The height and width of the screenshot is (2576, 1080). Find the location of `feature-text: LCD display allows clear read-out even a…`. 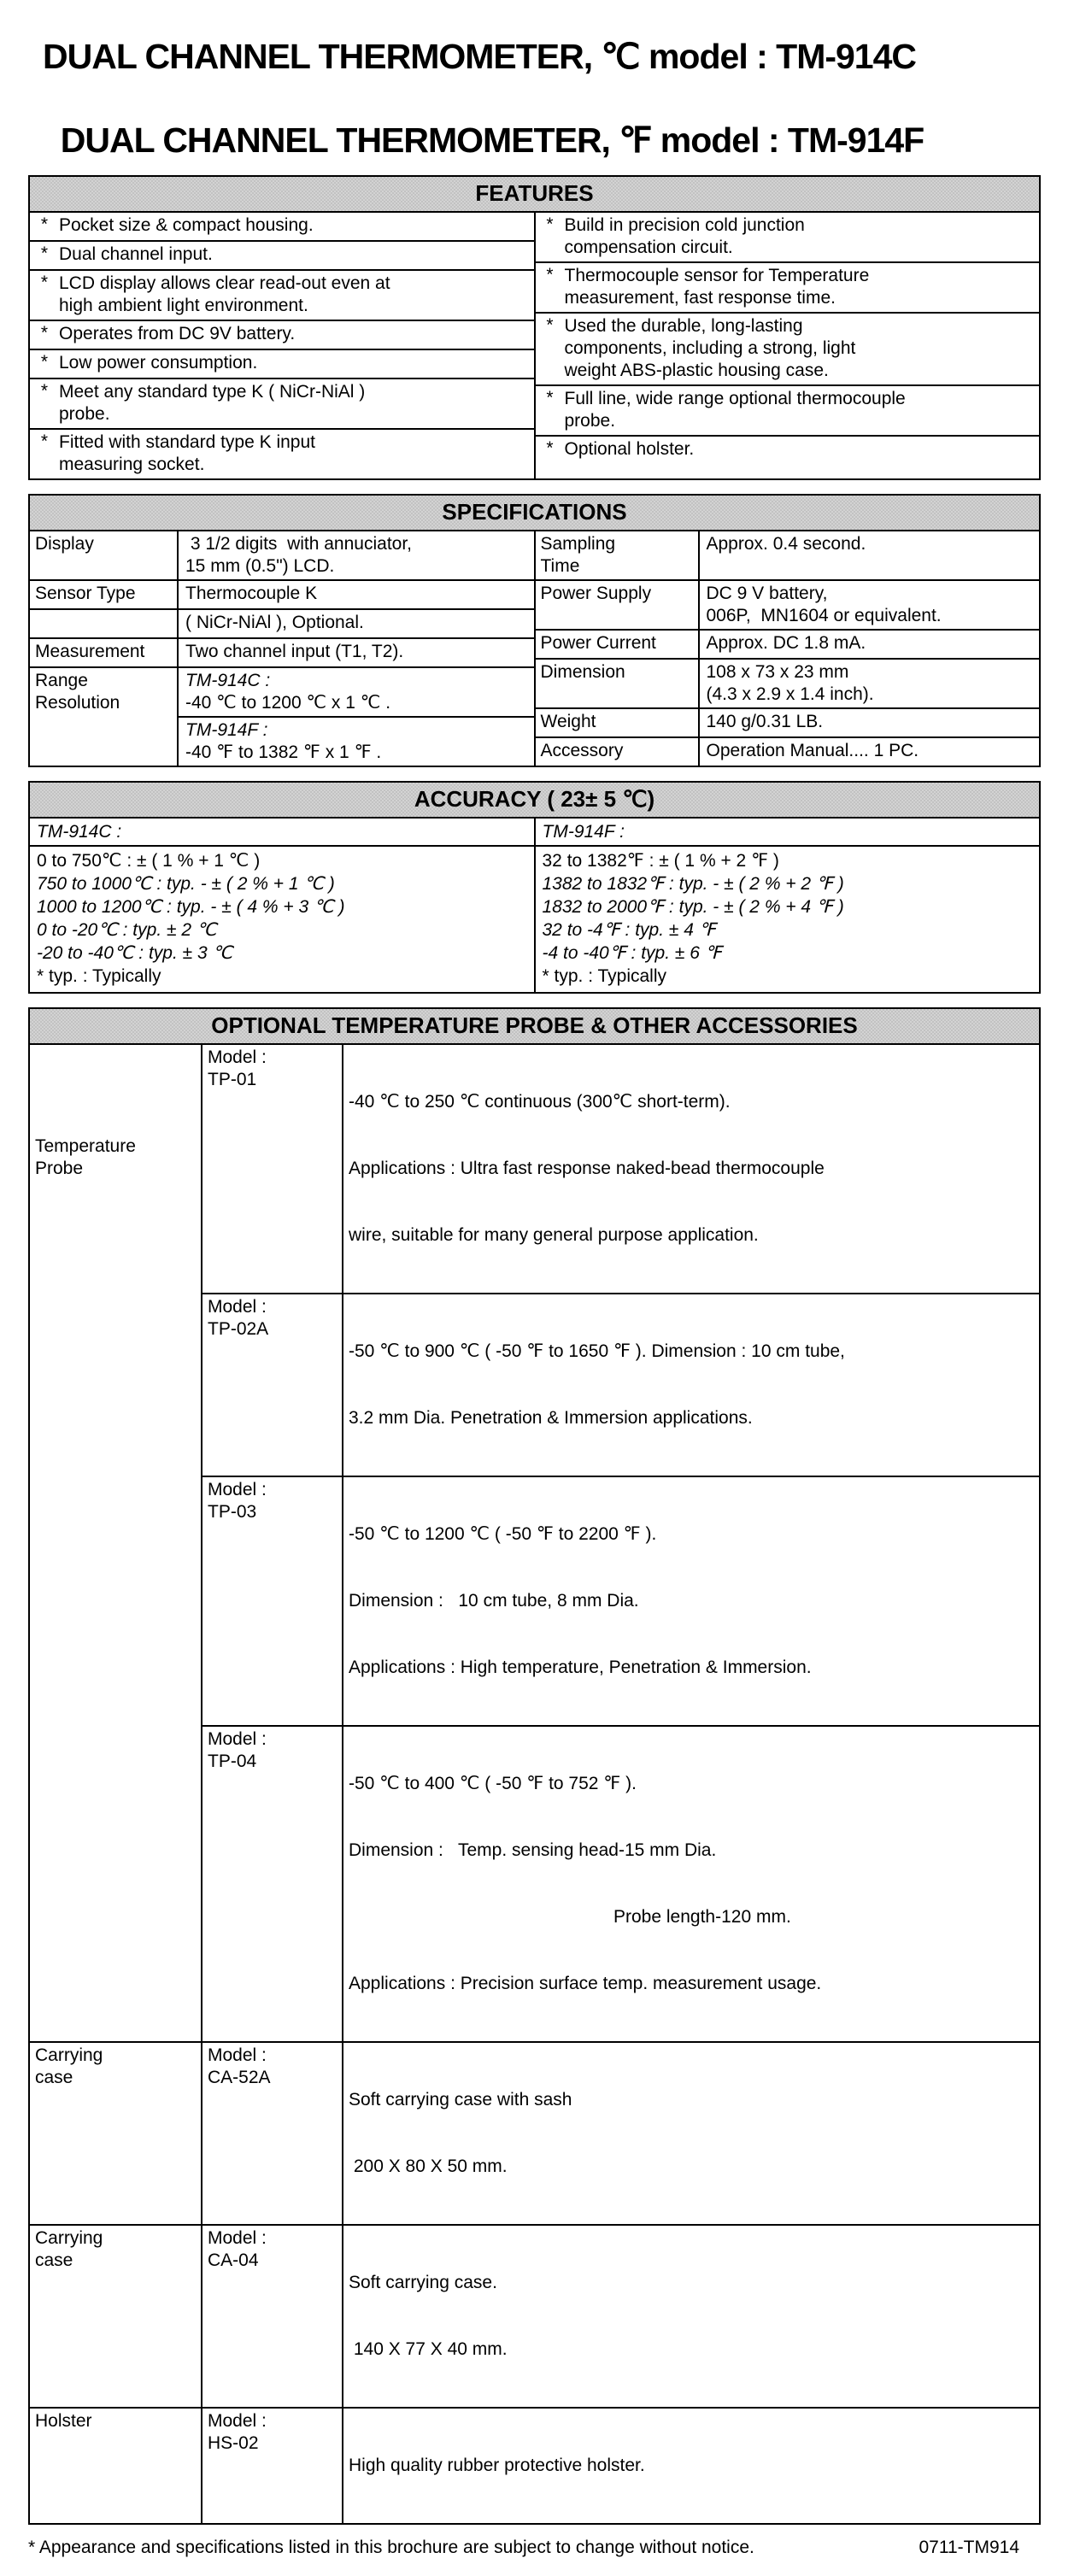

feature-text: LCD display allows clear read-out even a… is located at coordinates (224, 294).